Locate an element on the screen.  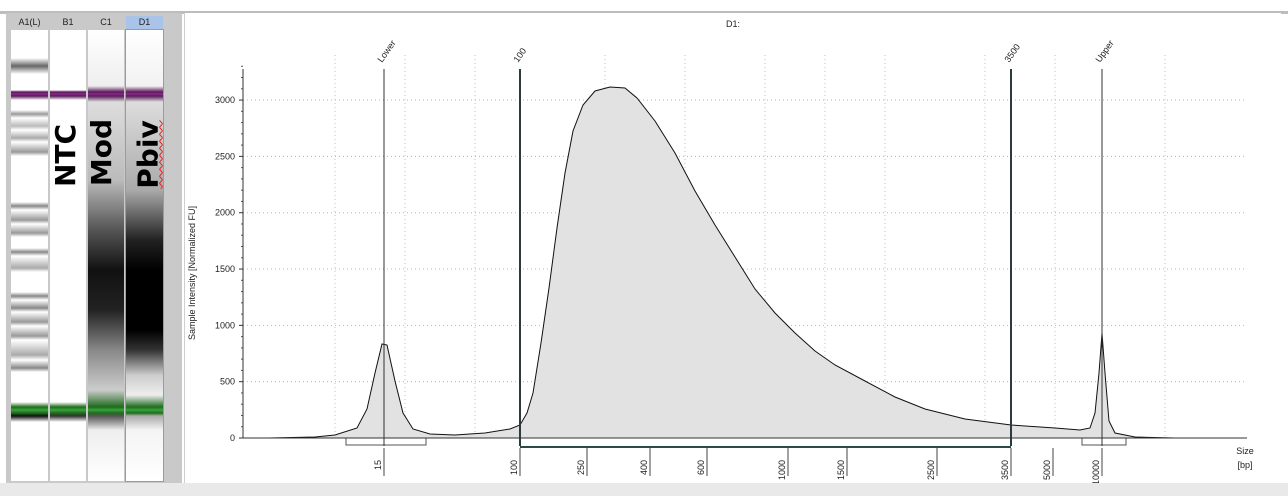
lane-b1: NTC is located at coordinates (67, 255).